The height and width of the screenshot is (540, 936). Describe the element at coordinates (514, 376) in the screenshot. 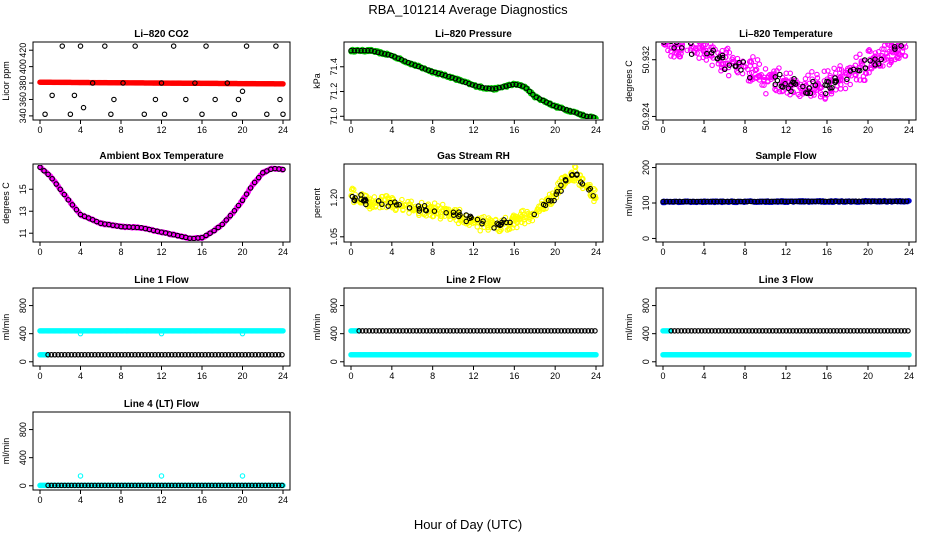

I see `x-tick-label: 16` at that location.